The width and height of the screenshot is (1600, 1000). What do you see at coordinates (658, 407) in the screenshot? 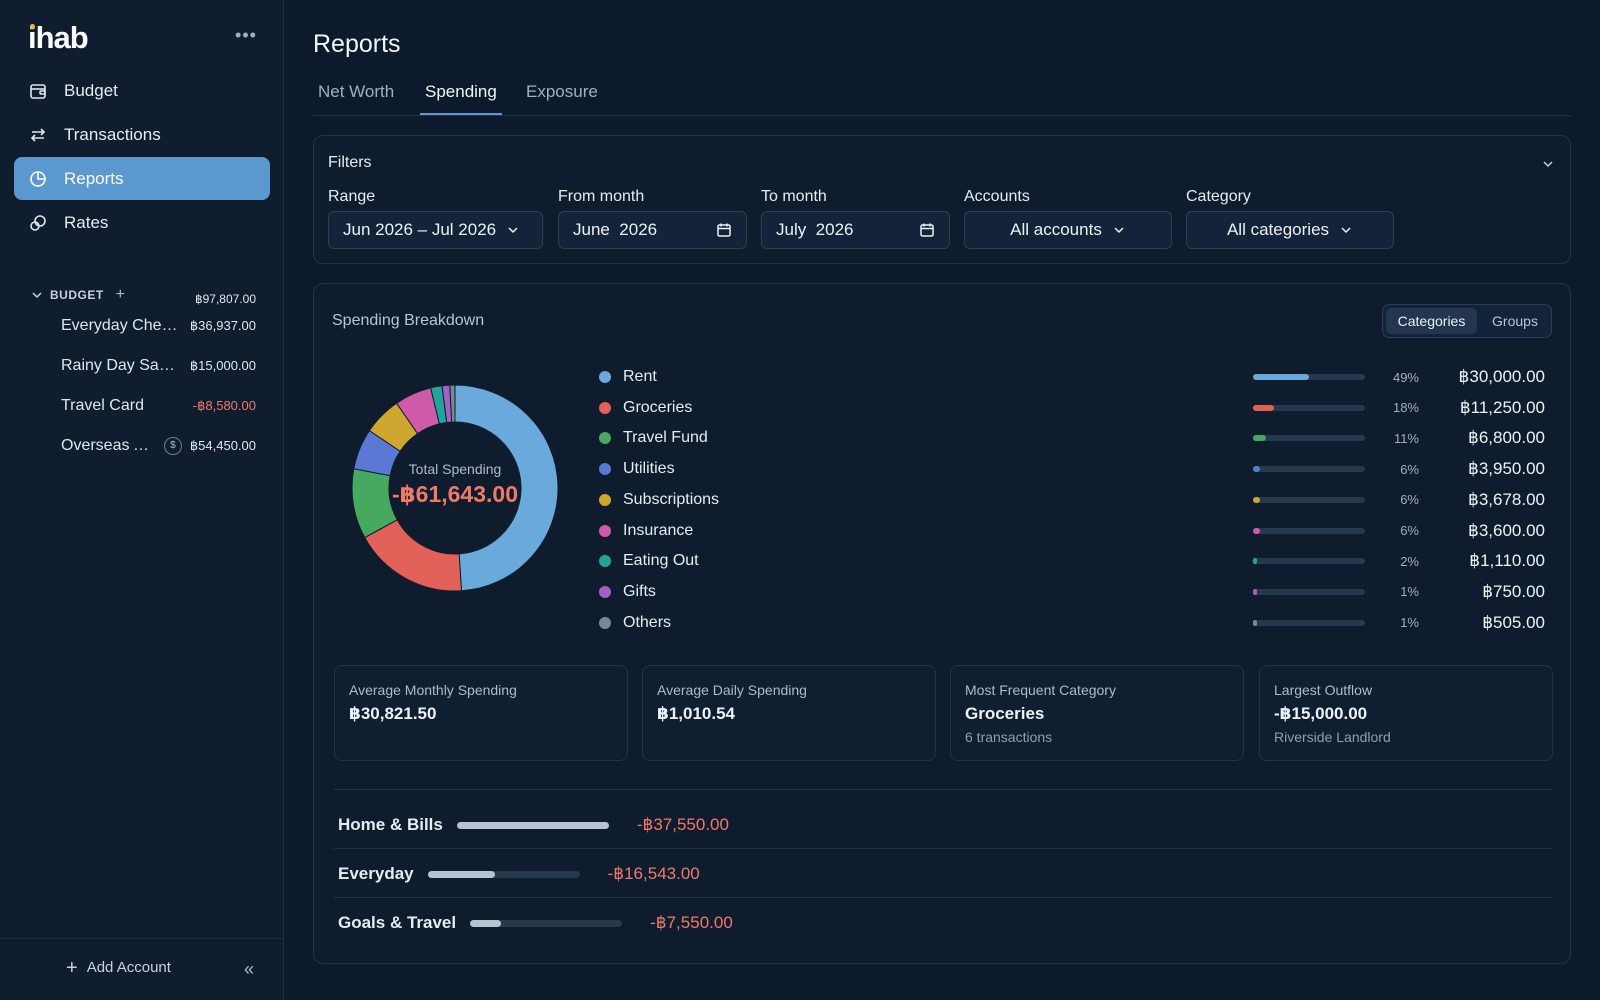
I see `category-name: Groceries` at bounding box center [658, 407].